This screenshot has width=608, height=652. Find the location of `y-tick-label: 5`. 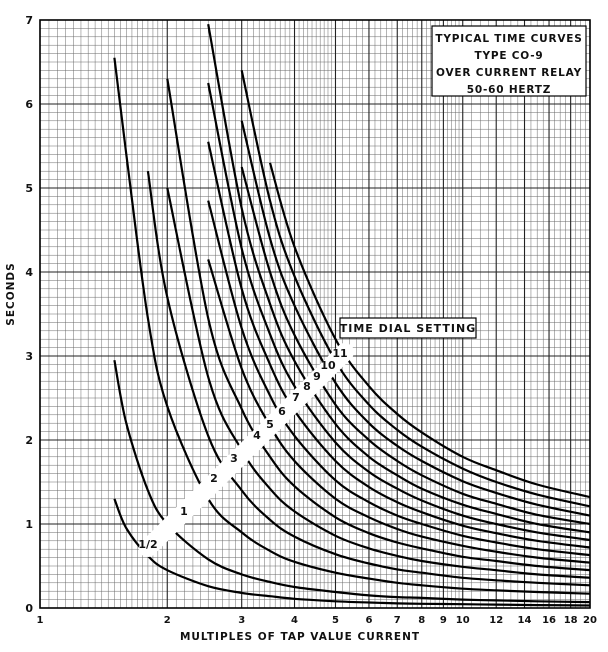

y-tick-label: 5 is located at coordinates (29, 188).